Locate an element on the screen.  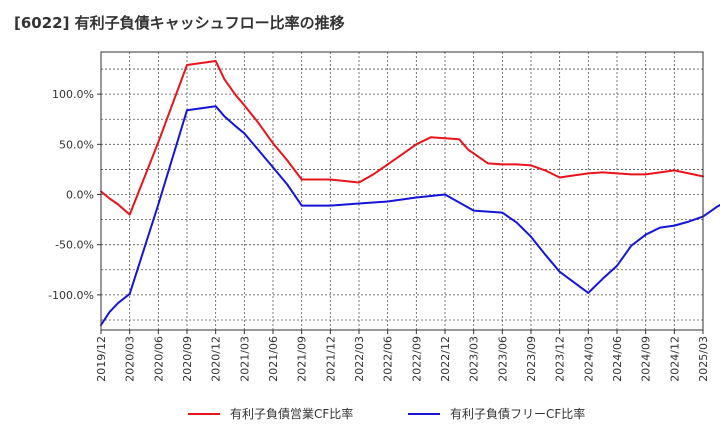
legend-label-2: 有利子負債フリーCF比率 is located at coordinates (517, 413).